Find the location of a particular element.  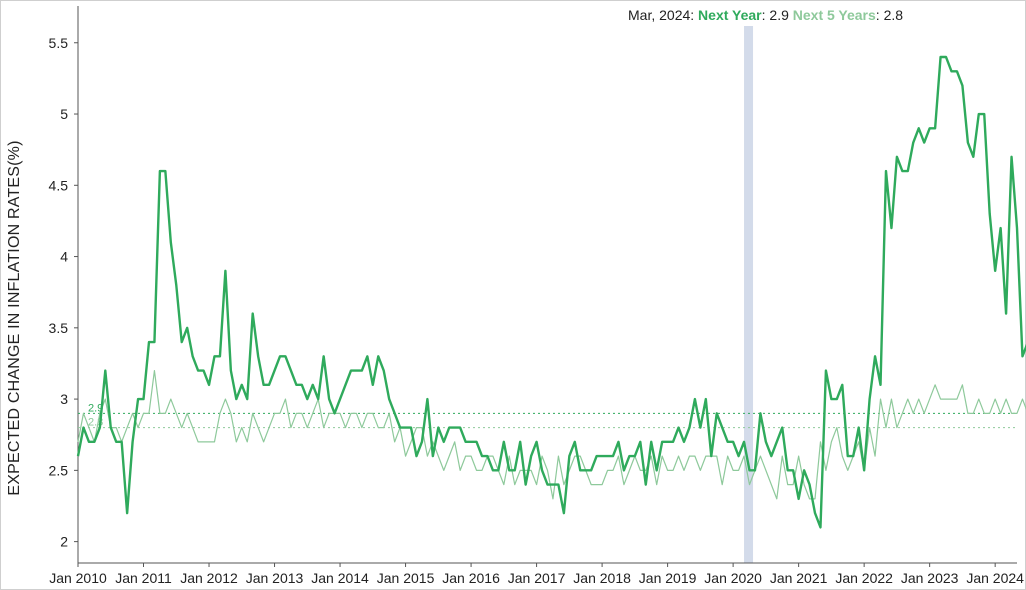

x-tick-label: Jan 2014 is located at coordinates (340, 578).